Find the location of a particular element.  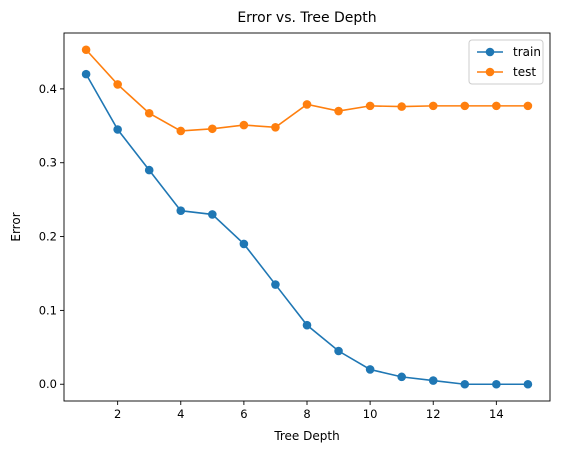

x-tick-label: 10 is located at coordinates (370, 414).